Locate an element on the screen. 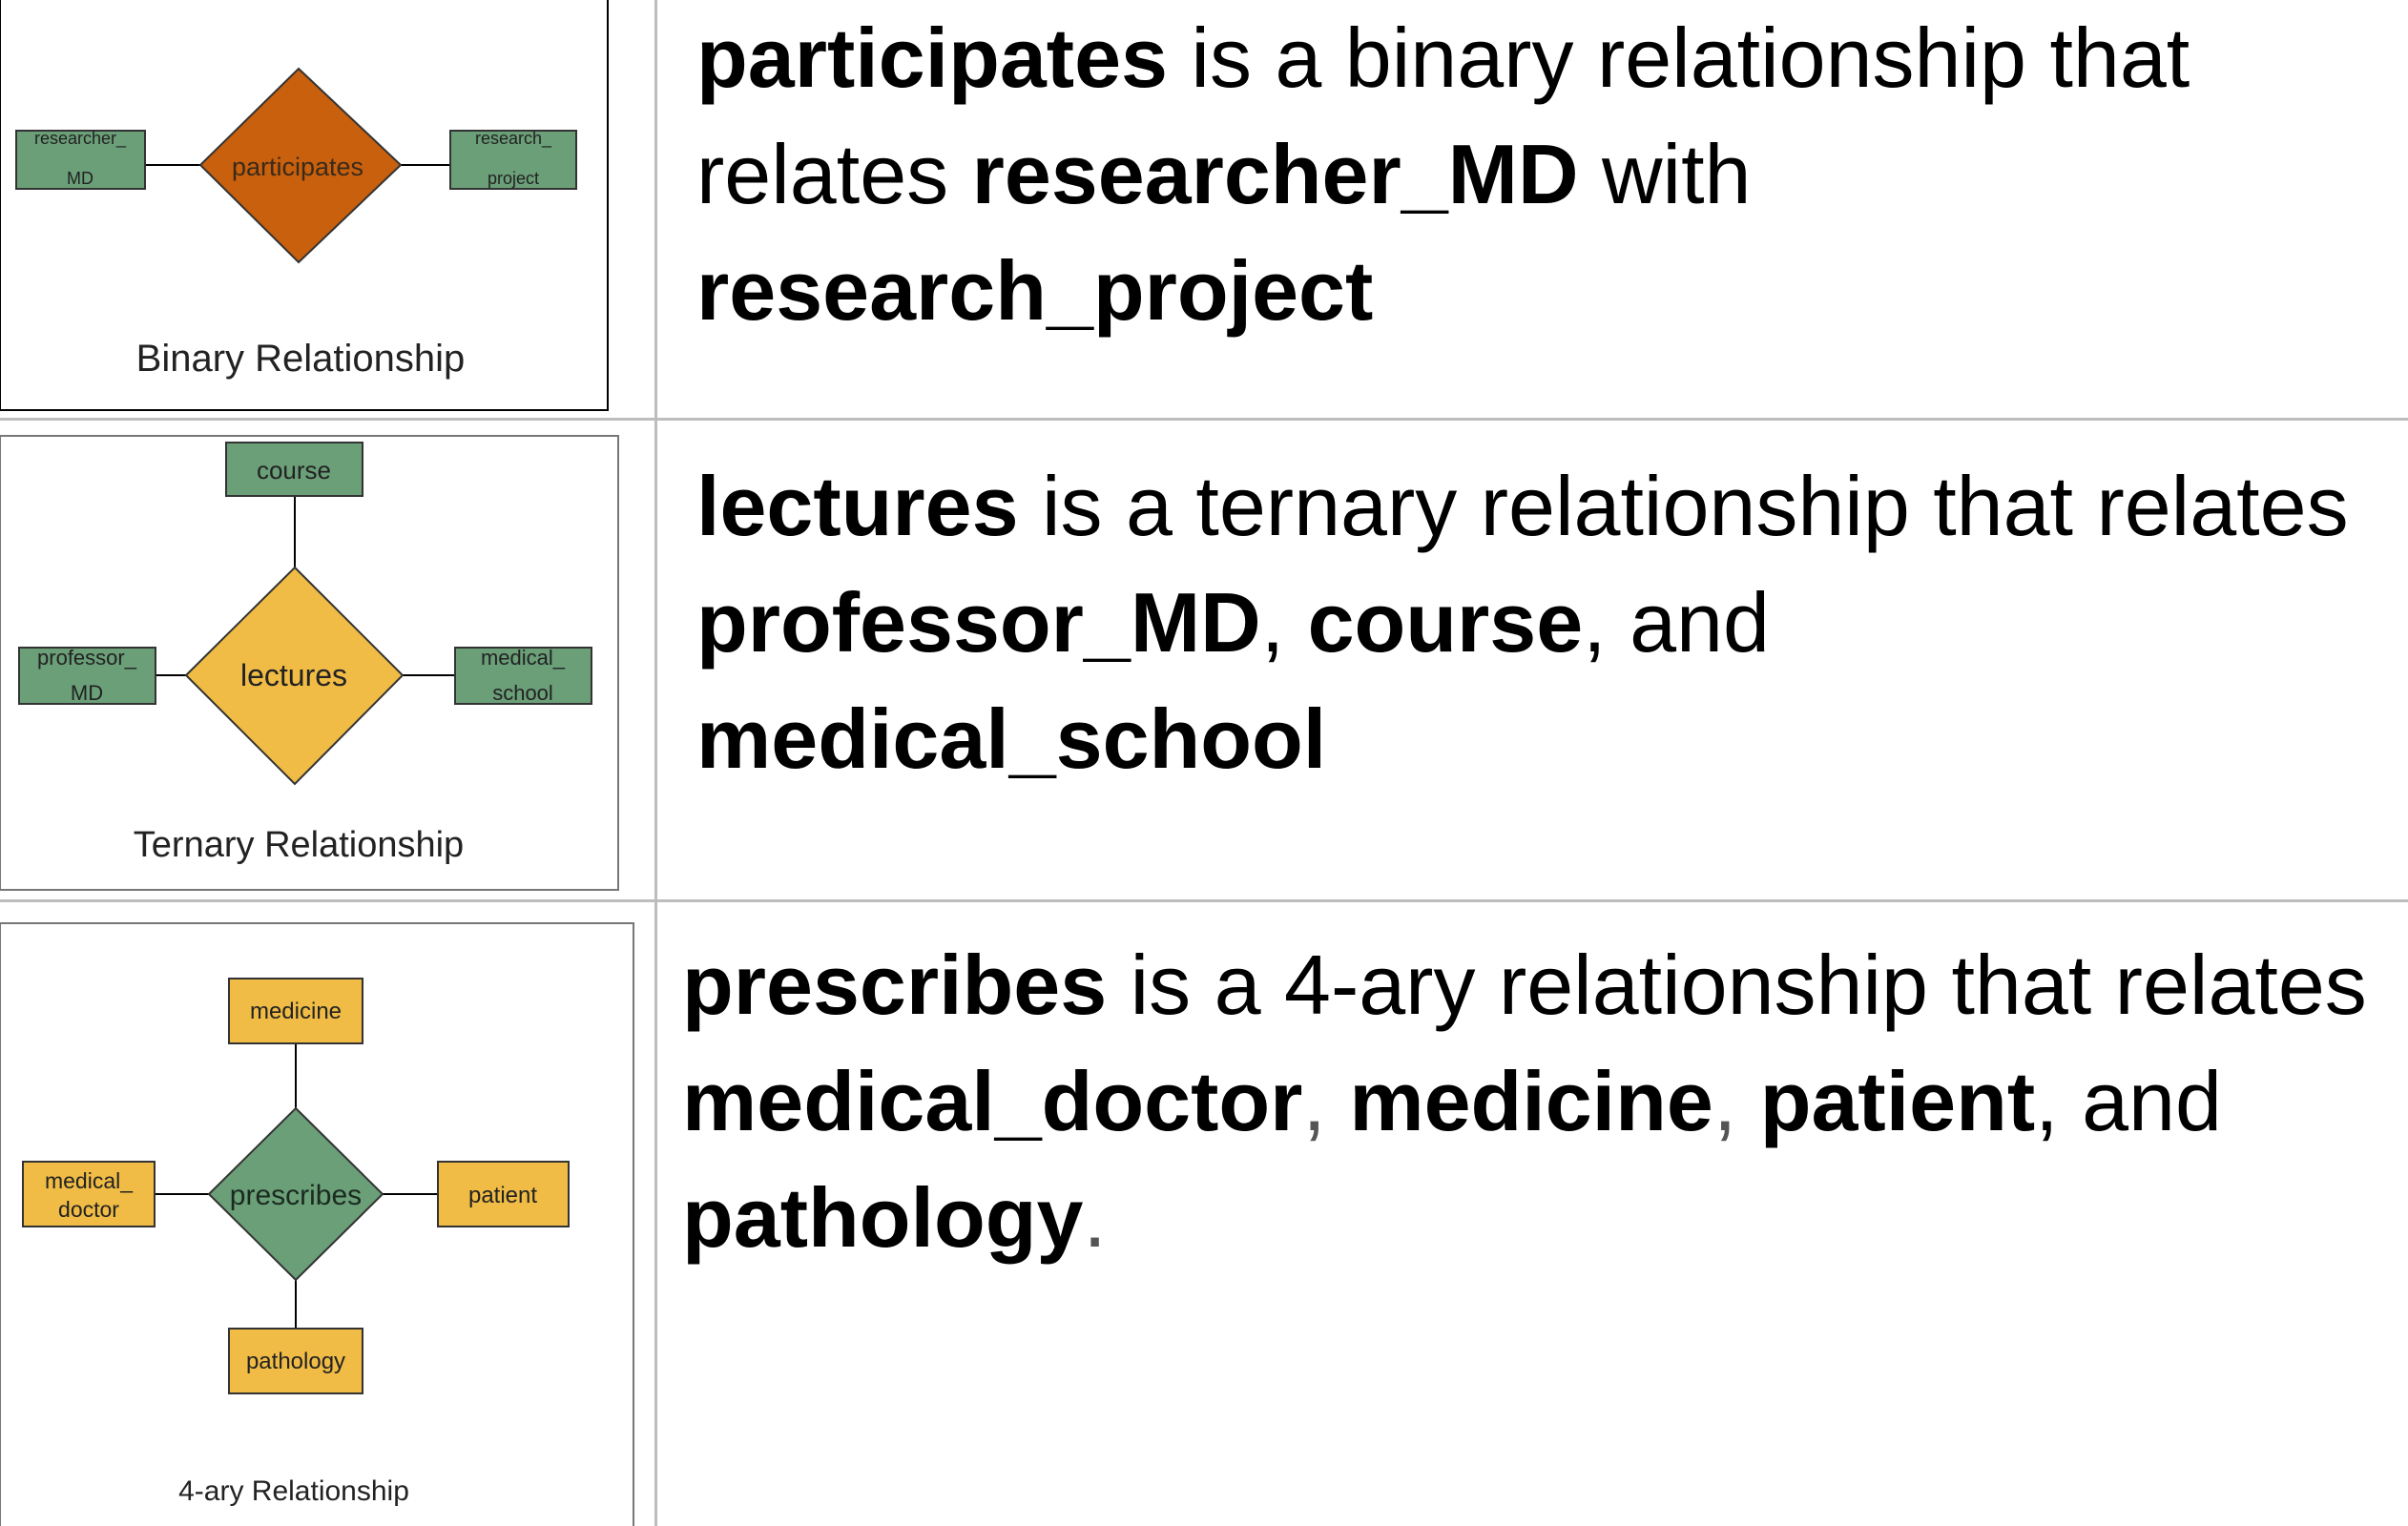 This screenshot has height=1526, width=2408. entity-name: professor_MD is located at coordinates (978, 622).